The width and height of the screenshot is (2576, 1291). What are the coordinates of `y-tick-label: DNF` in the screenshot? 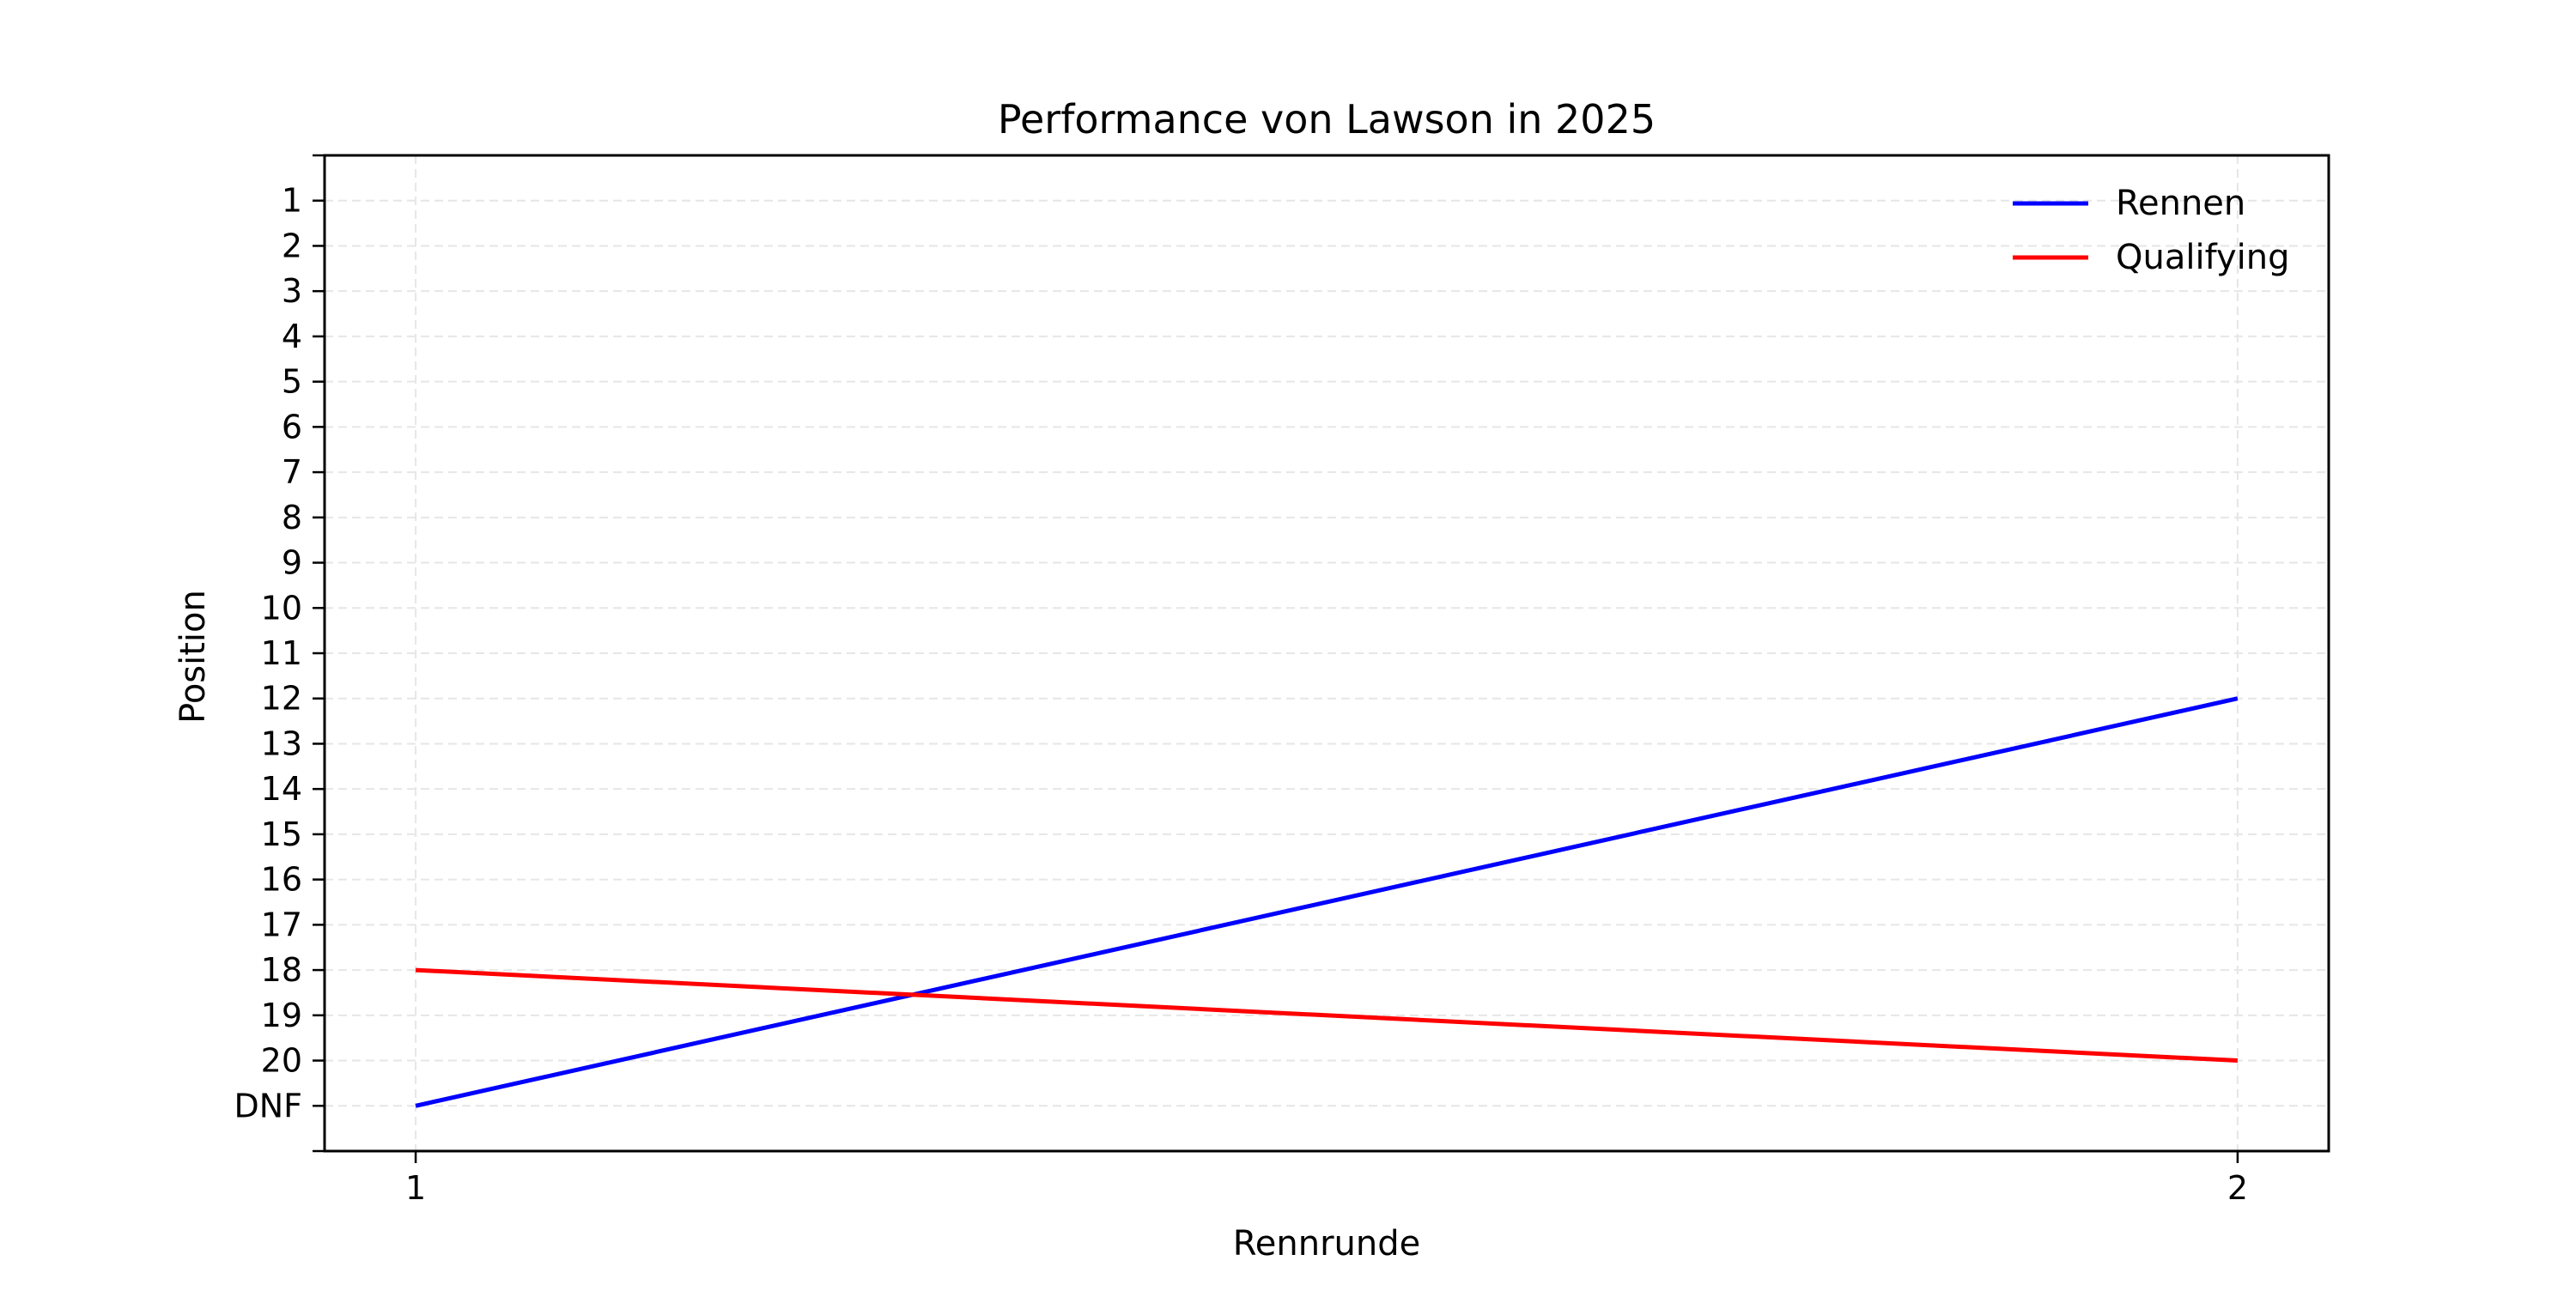 It's located at (268, 1106).